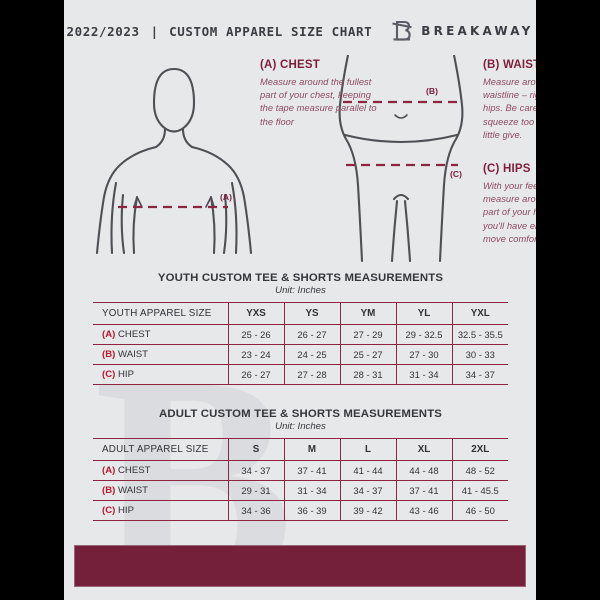 The image size is (600, 600). I want to click on table-cell: 25 - 27, so click(368, 354).